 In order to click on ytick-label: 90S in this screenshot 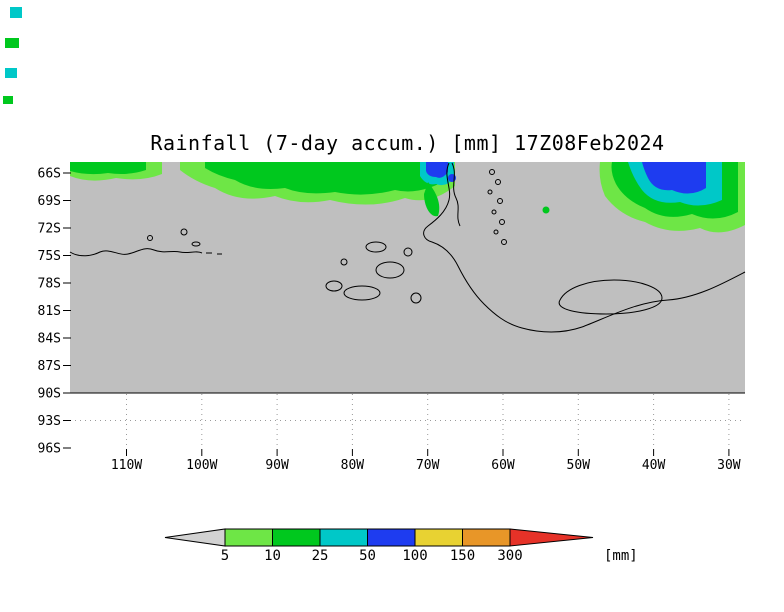, I will do `click(49, 394)`.